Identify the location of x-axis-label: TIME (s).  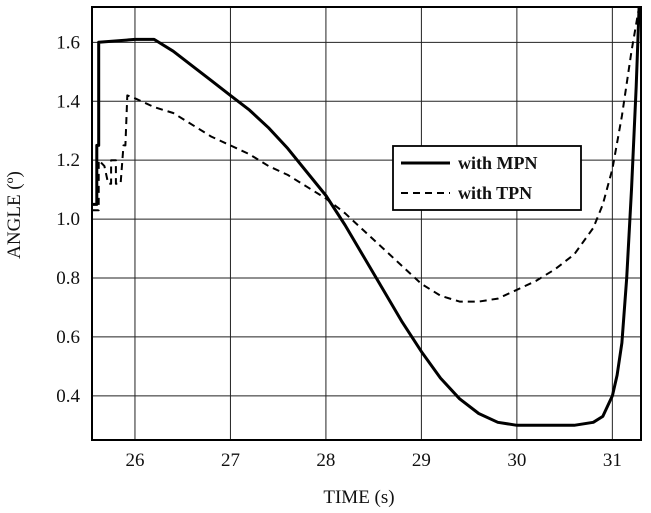
(358, 497).